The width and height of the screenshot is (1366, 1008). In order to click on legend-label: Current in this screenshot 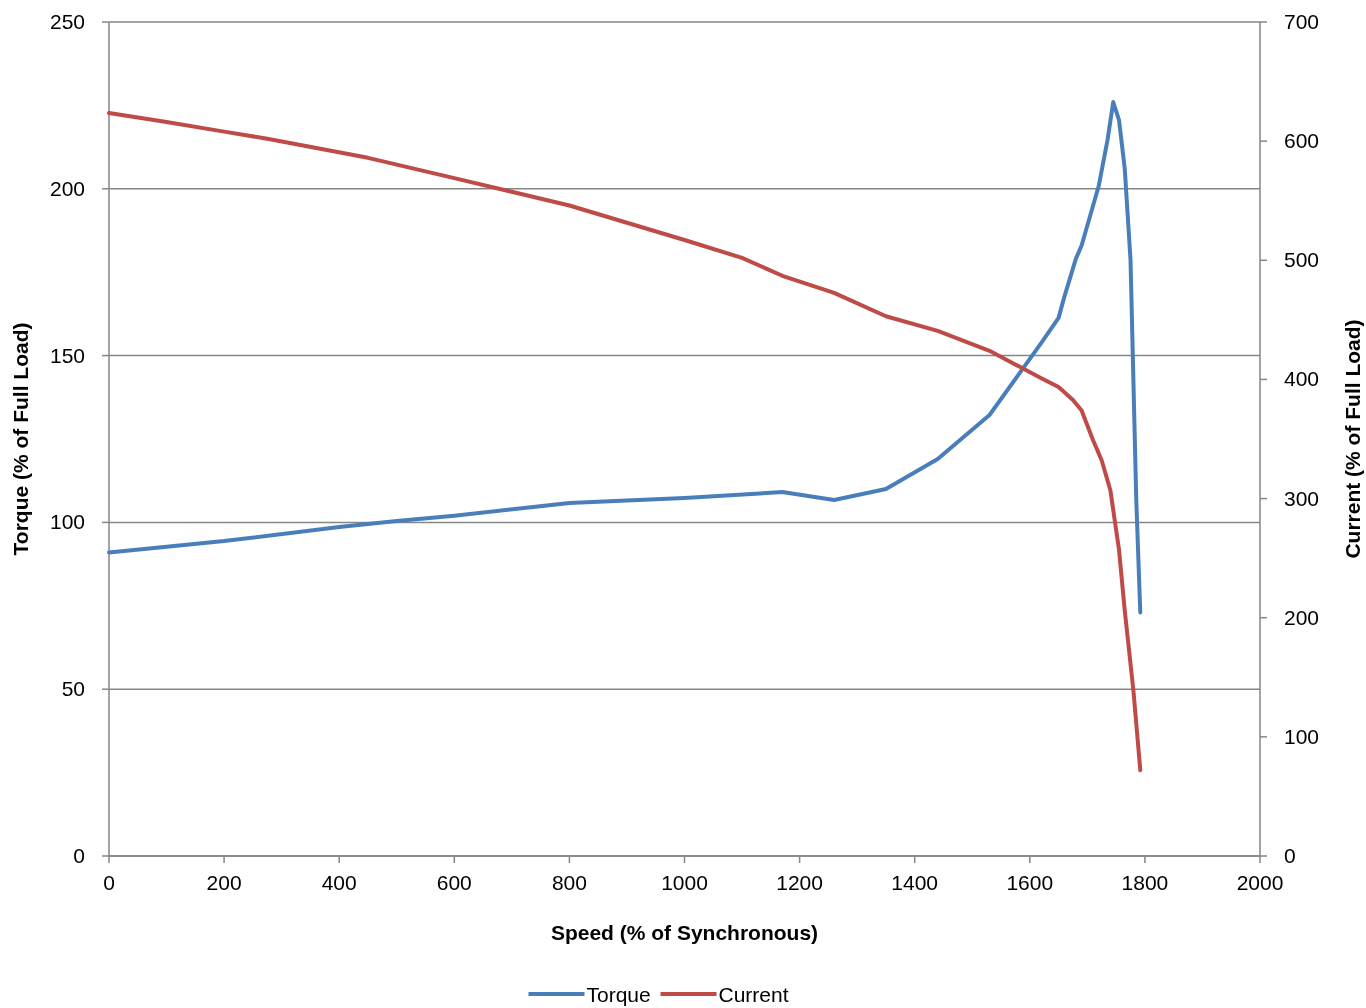, I will do `click(753, 994)`.